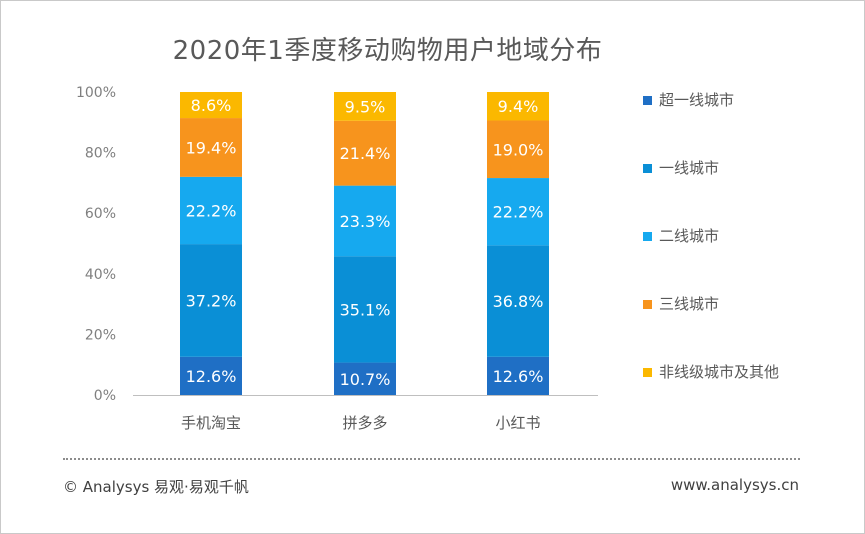 The width and height of the screenshot is (865, 534). I want to click on y-tick-label: 80%, so click(100, 154).